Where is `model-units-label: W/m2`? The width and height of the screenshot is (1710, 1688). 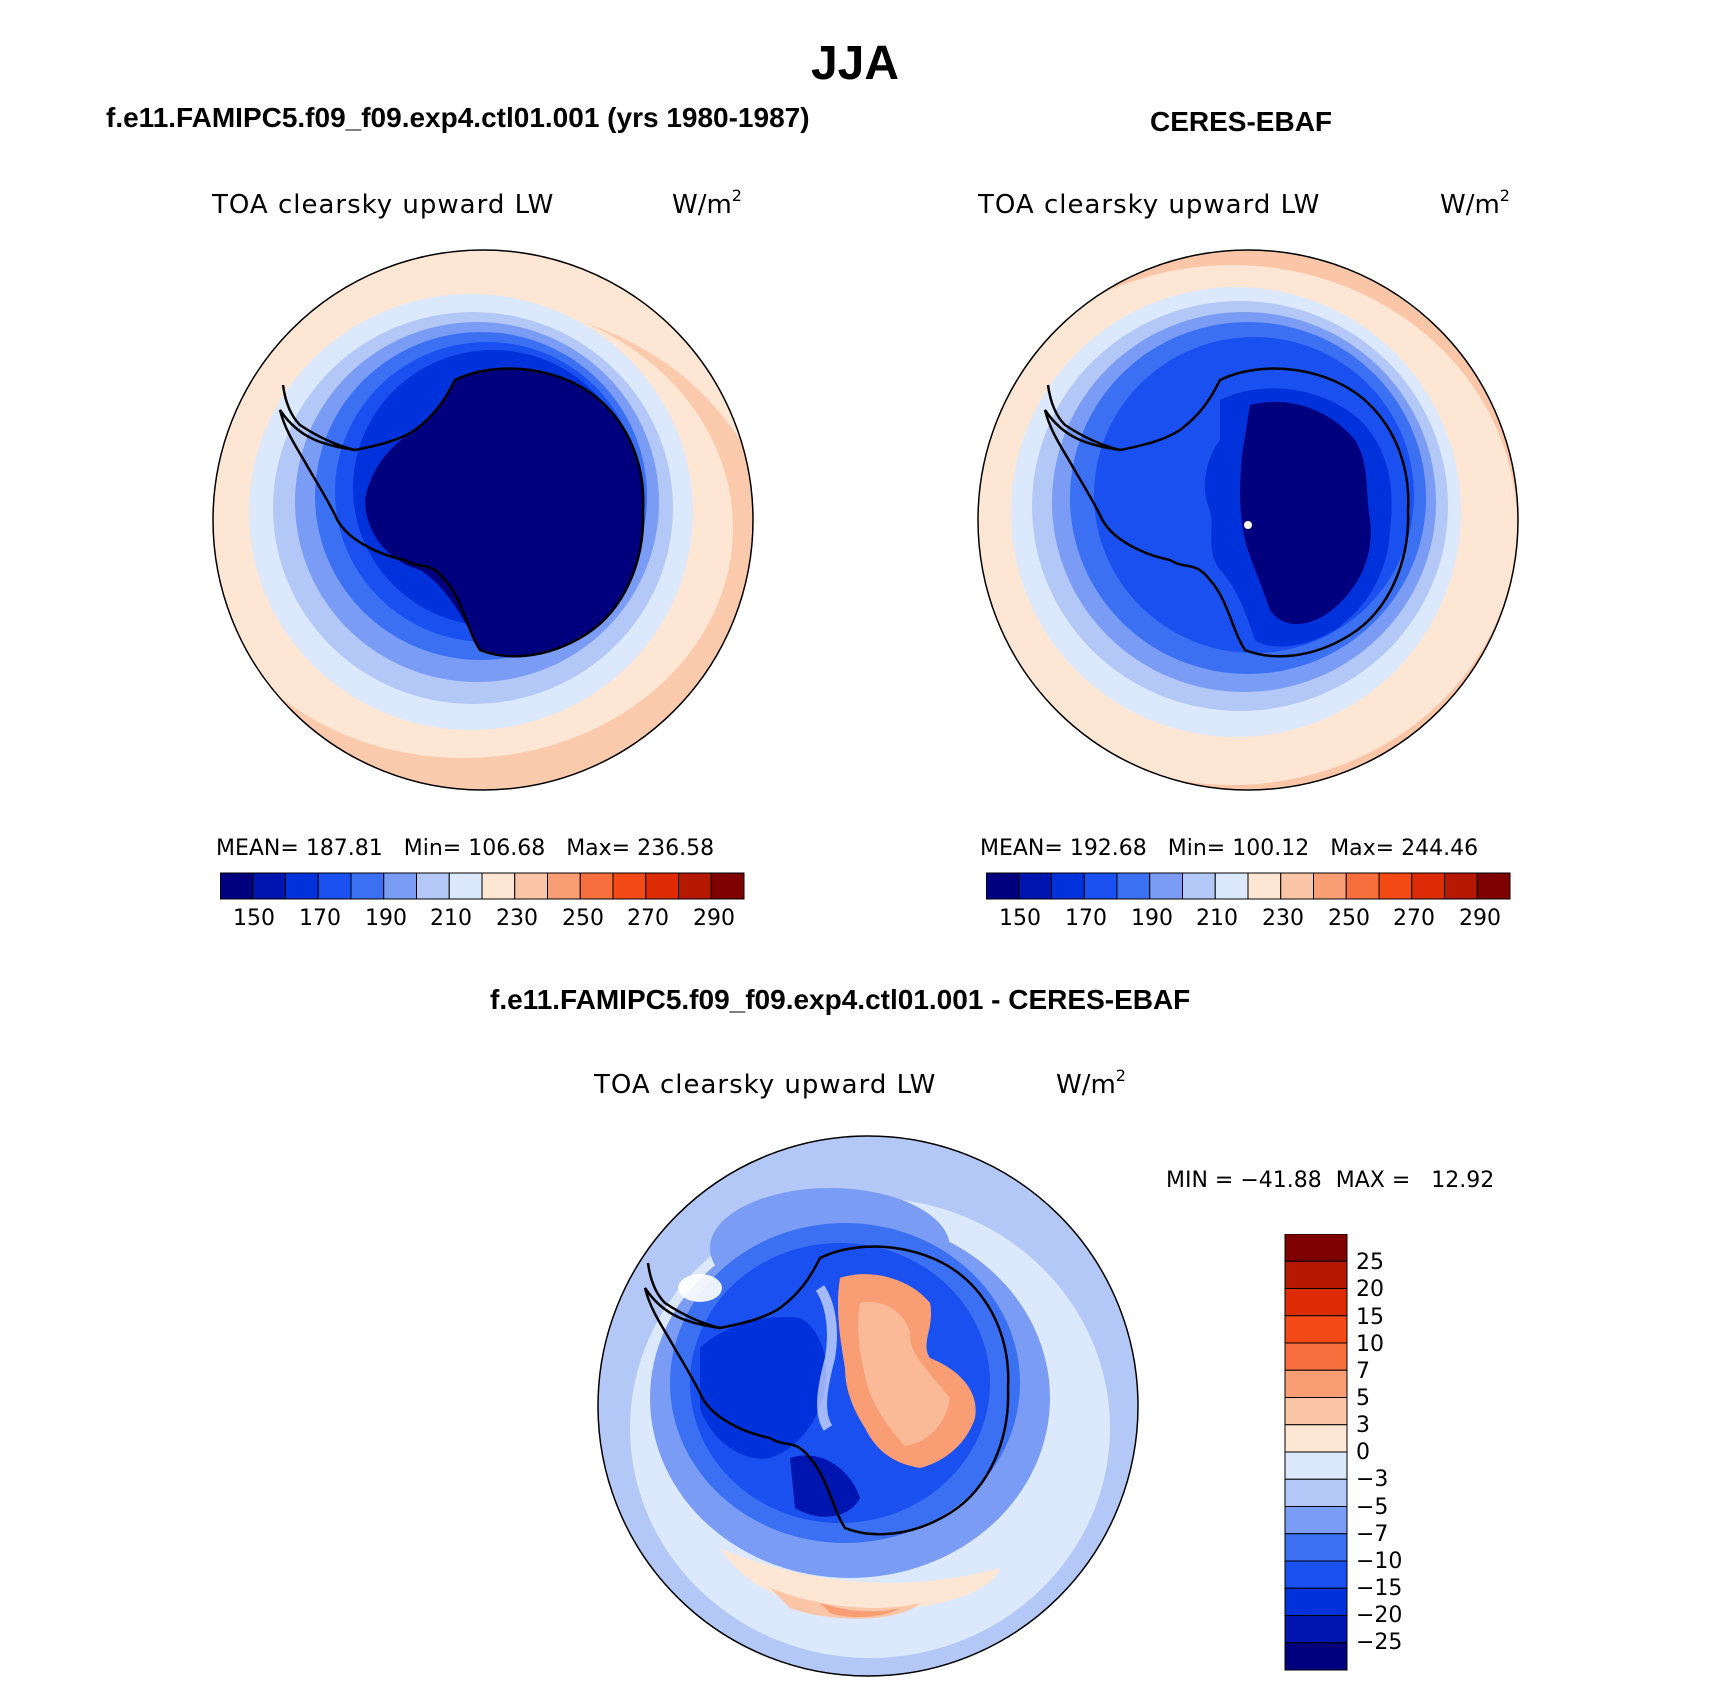
model-units-label: W/m2 is located at coordinates (707, 203).